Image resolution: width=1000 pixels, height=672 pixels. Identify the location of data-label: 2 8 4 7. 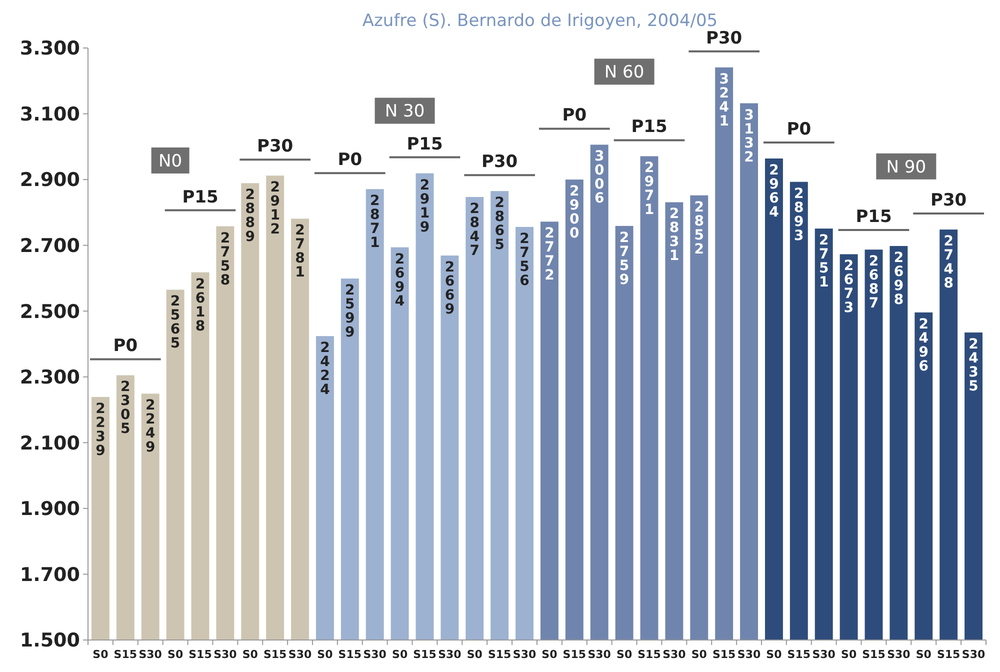
(475, 229).